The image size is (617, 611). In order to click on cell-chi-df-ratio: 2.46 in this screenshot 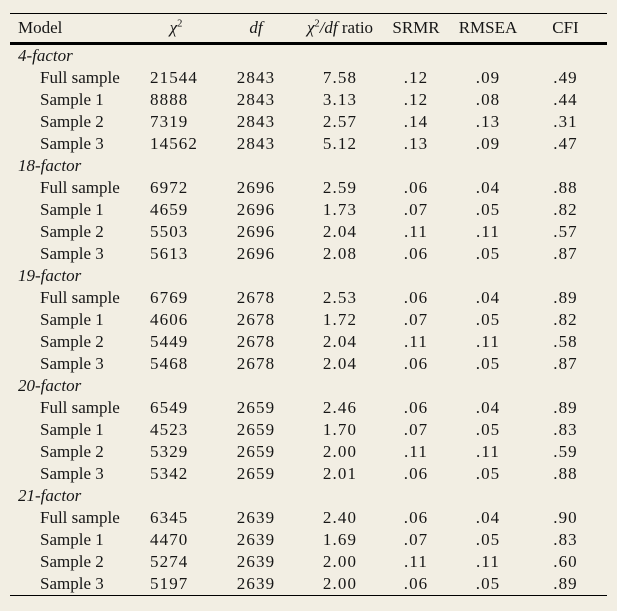, I will do `click(340, 407)`.